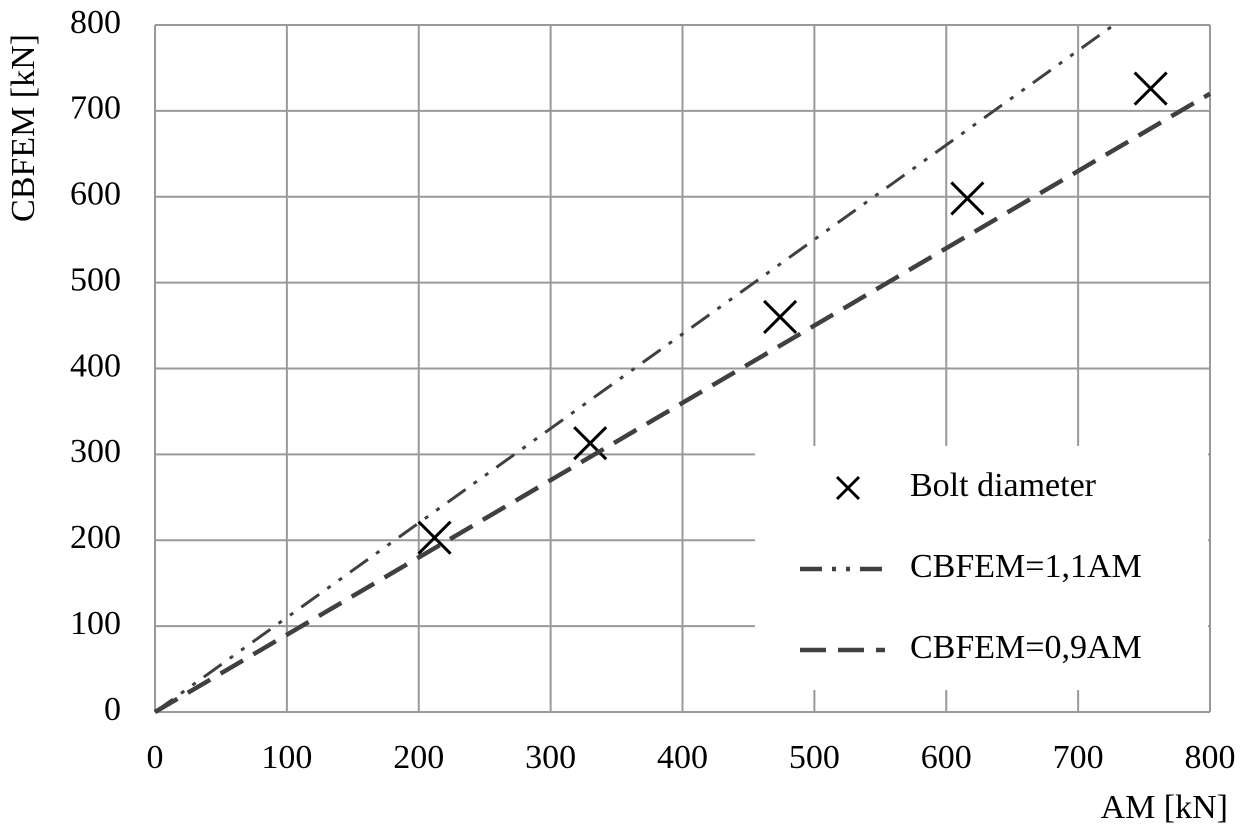  I want to click on x-tick-label: 200, so click(418, 757).